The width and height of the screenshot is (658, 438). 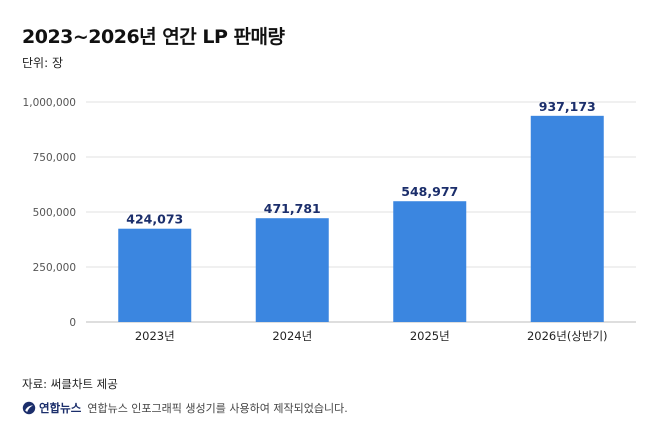 What do you see at coordinates (154, 219) in the screenshot?
I see `bar-value-label: 424,073` at bounding box center [154, 219].